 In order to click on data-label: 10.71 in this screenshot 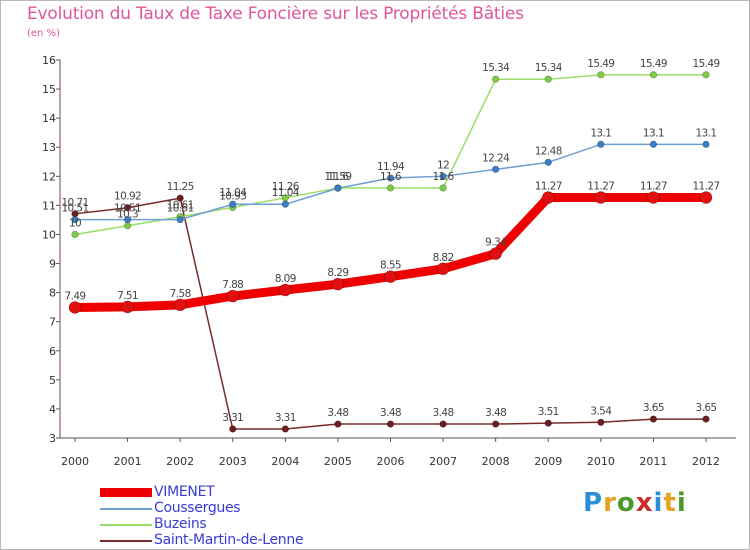, I will do `click(74, 203)`.